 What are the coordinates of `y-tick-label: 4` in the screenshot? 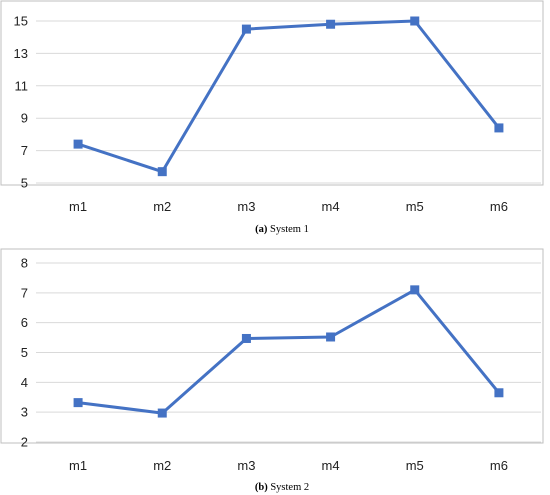 It's located at (24, 382).